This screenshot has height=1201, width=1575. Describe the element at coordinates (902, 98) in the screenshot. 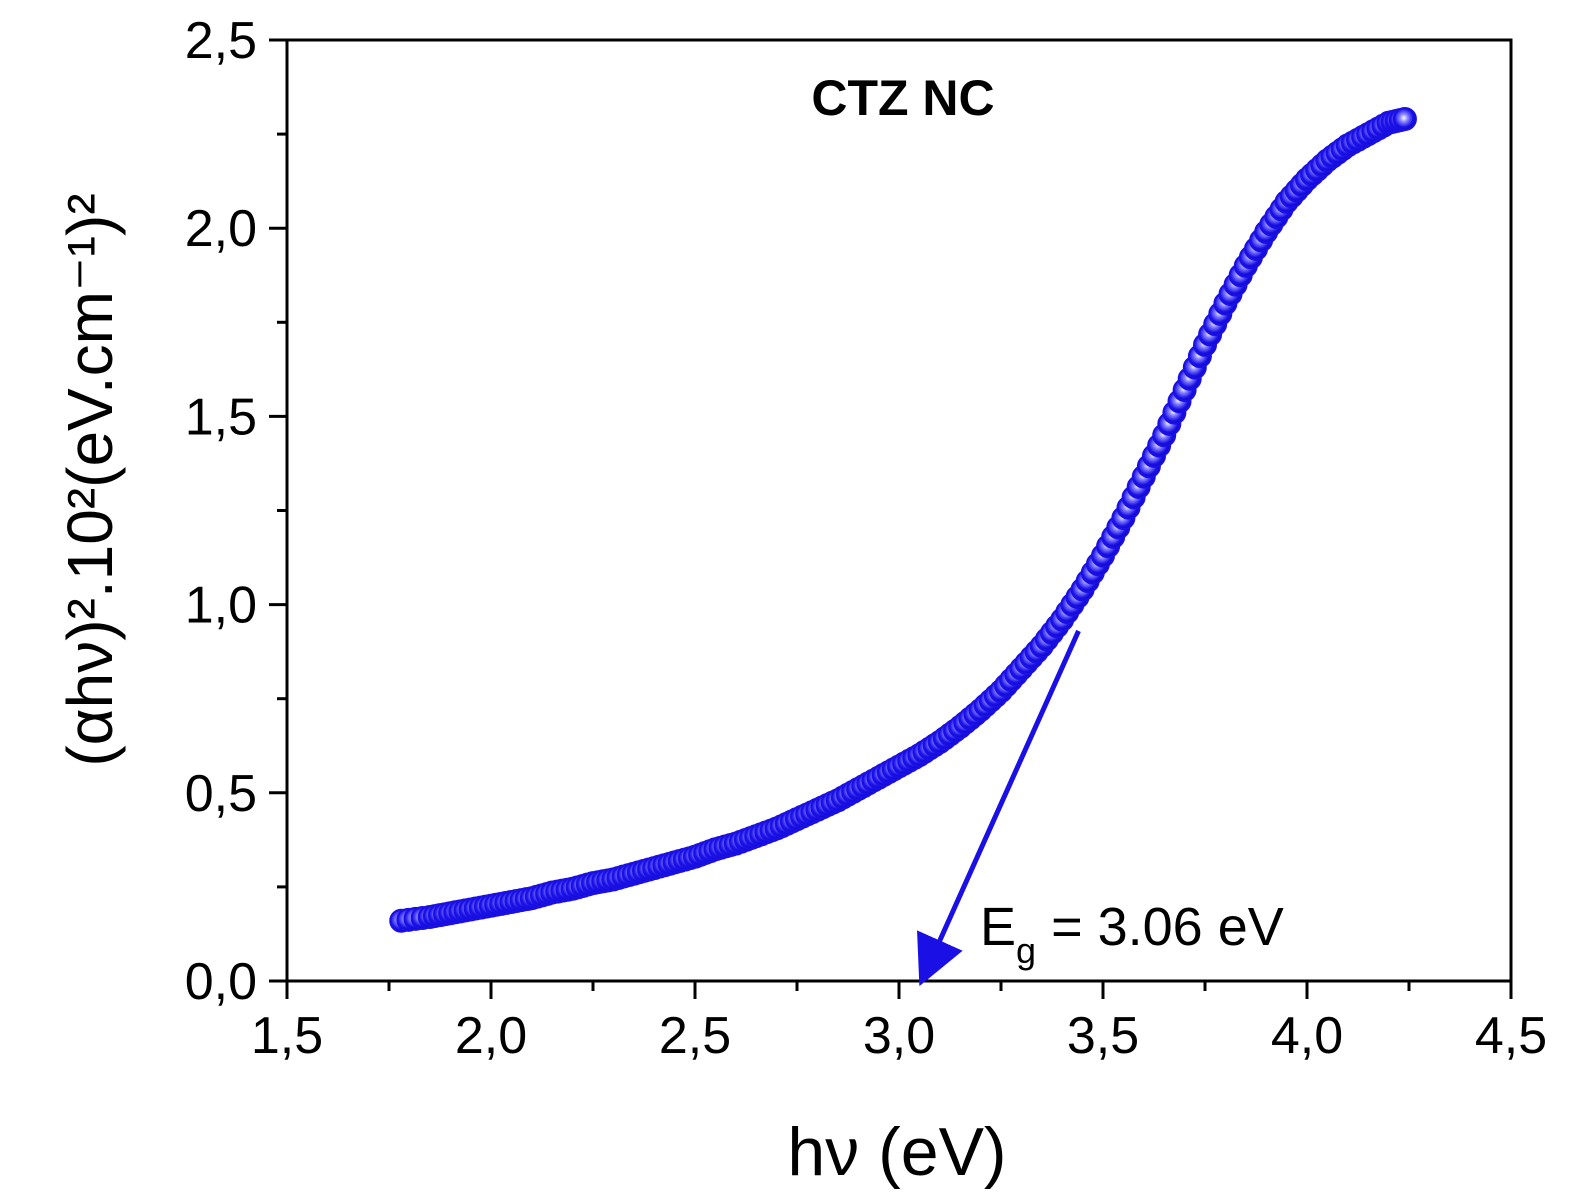

I see `chart-title: CTZ NC` at that location.